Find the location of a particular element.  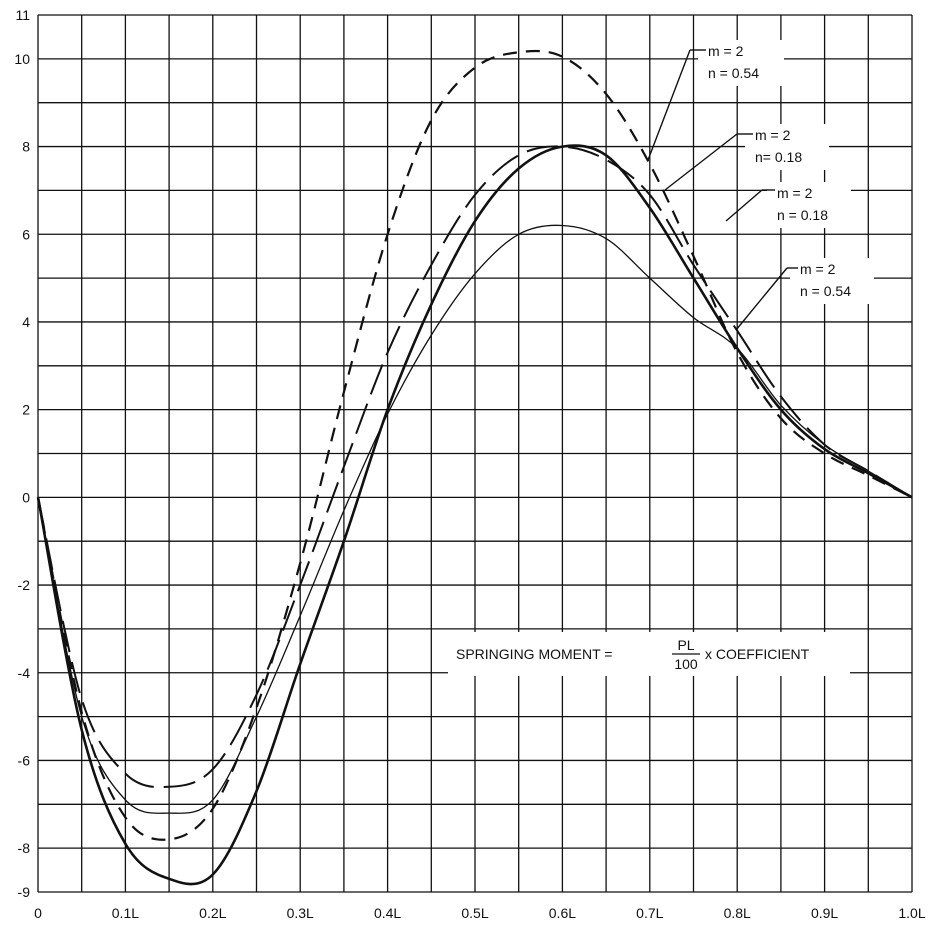

formula-suffix: x COEFFICIENT is located at coordinates (757, 654).